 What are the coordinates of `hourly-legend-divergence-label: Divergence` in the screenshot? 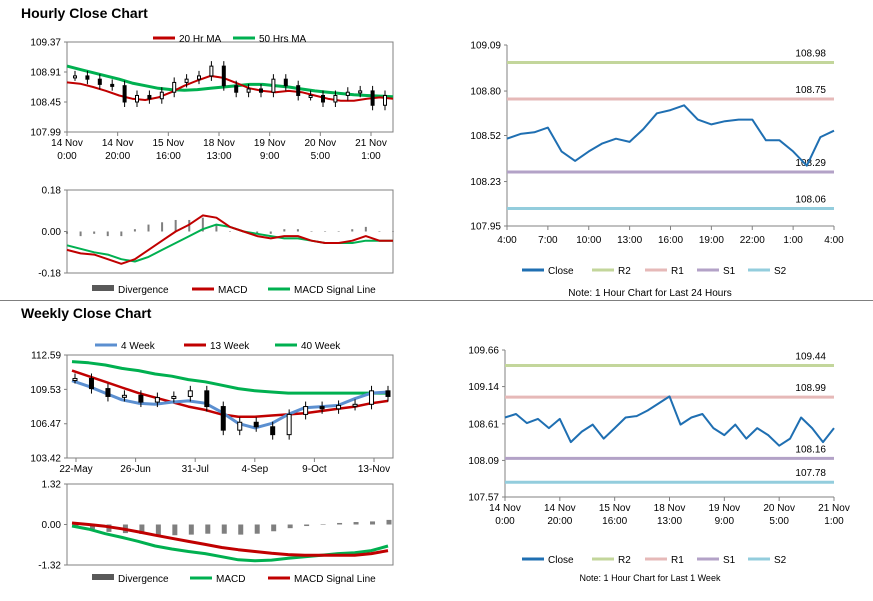 It's located at (143, 290).